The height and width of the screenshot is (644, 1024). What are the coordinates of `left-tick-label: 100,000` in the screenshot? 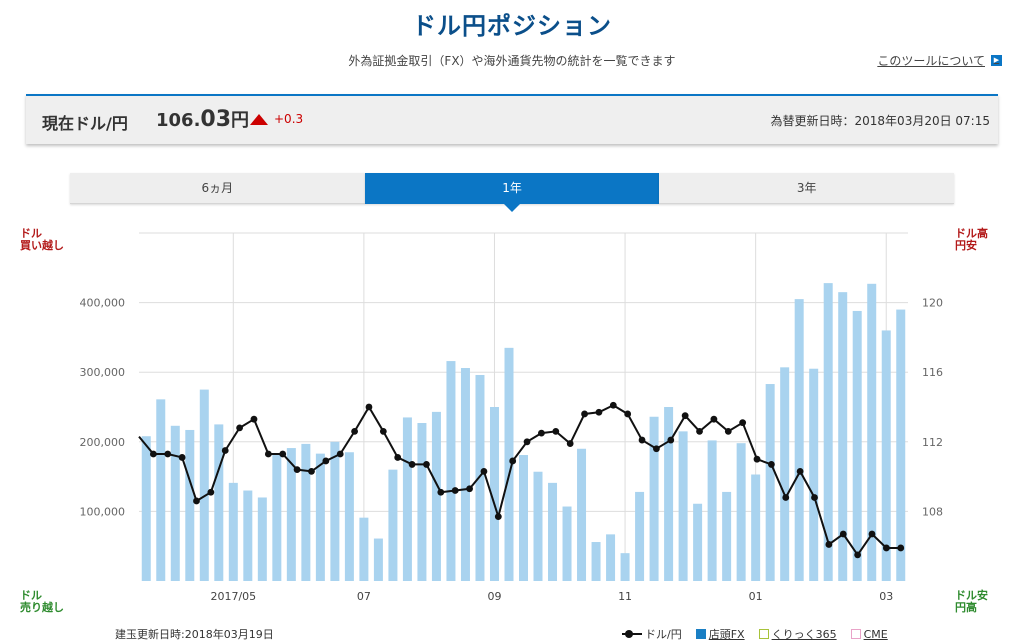 It's located at (103, 511).